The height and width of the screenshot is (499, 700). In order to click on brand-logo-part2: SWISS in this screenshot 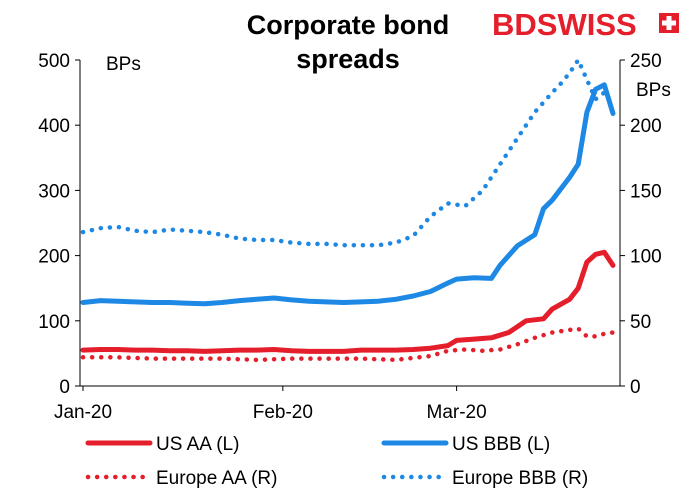, I will do `click(587, 24)`.